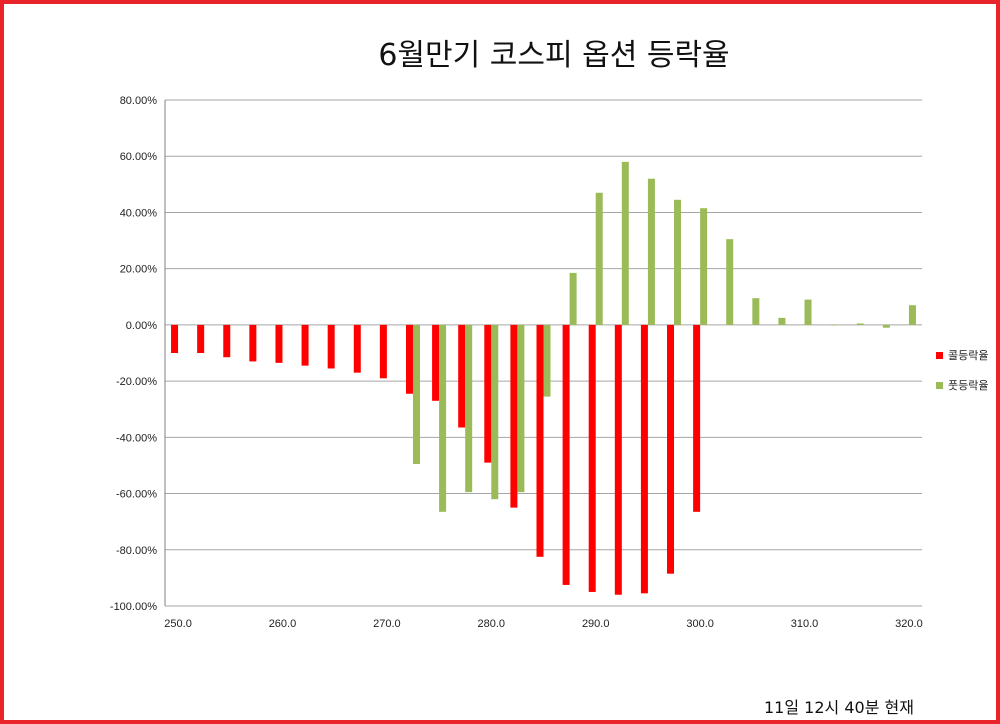 Image resolution: width=1000 pixels, height=724 pixels. I want to click on legend-label-call: 콜등락율, so click(968, 355).